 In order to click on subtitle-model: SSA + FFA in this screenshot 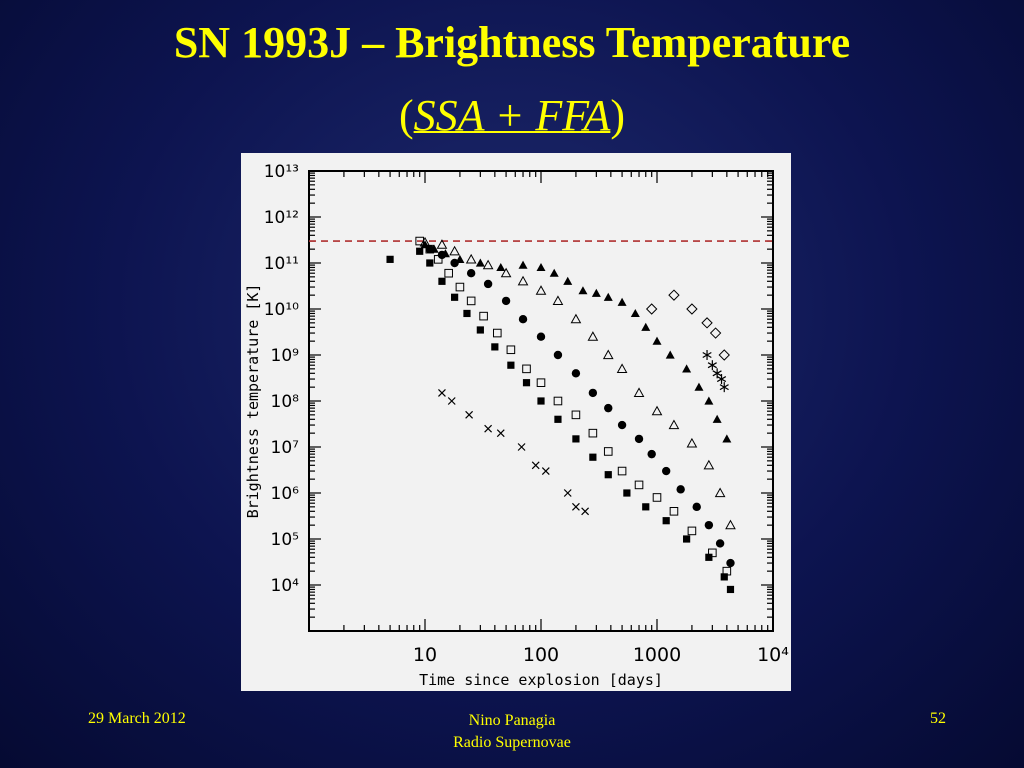, I will do `click(512, 115)`.